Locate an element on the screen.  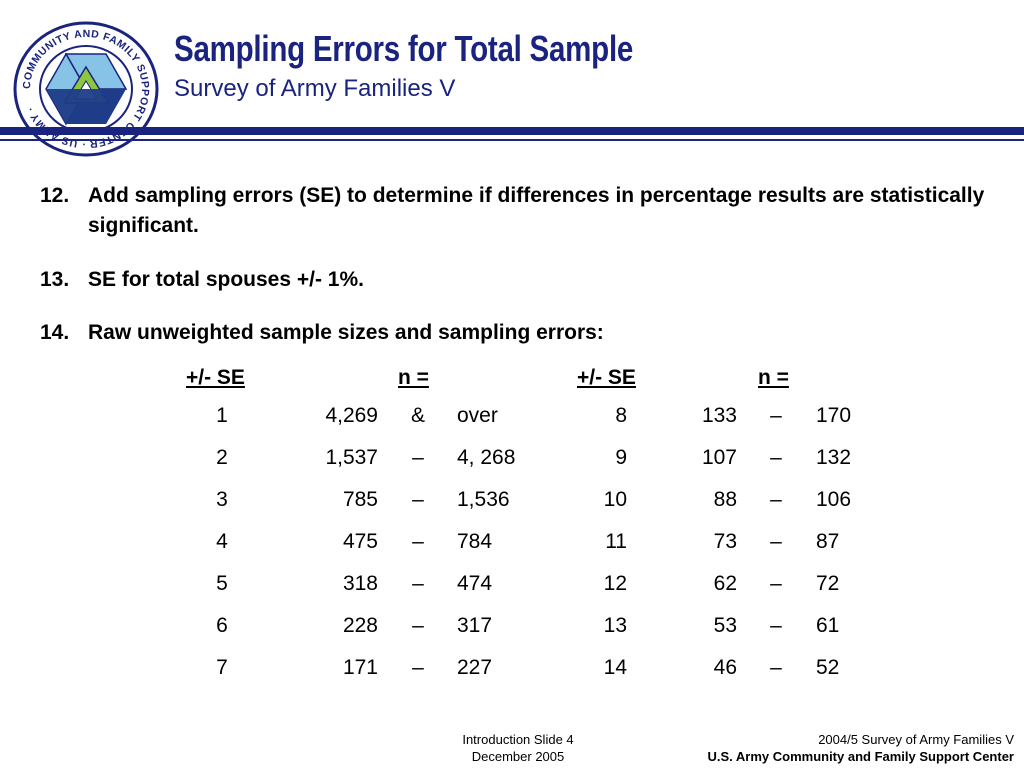
list-item-13: 13. SE for total spouses +/- 1%. is located at coordinates (520, 280).